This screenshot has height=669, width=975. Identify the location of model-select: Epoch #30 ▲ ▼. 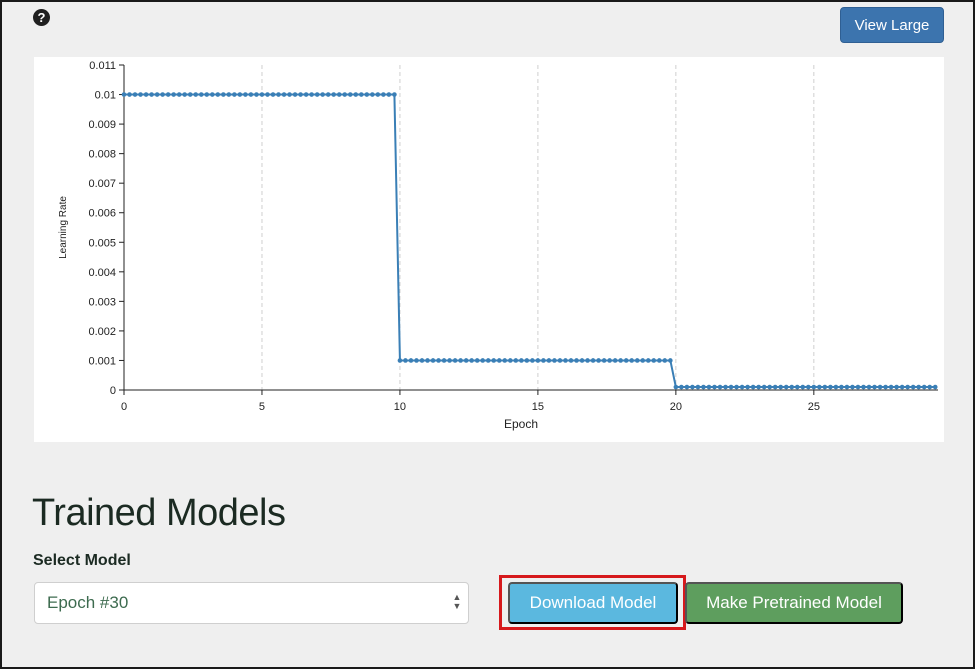
(251, 603).